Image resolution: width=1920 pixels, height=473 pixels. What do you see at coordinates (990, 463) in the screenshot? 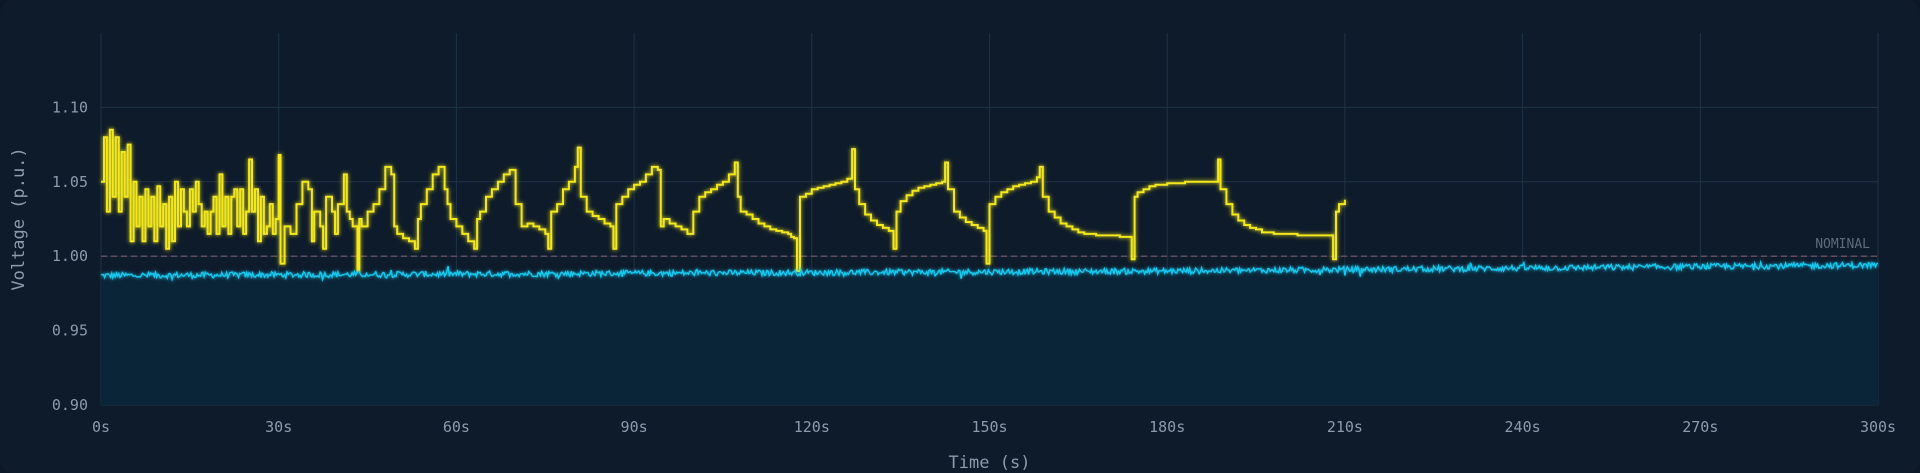
I see `x-axis-title: Time (s)` at bounding box center [990, 463].